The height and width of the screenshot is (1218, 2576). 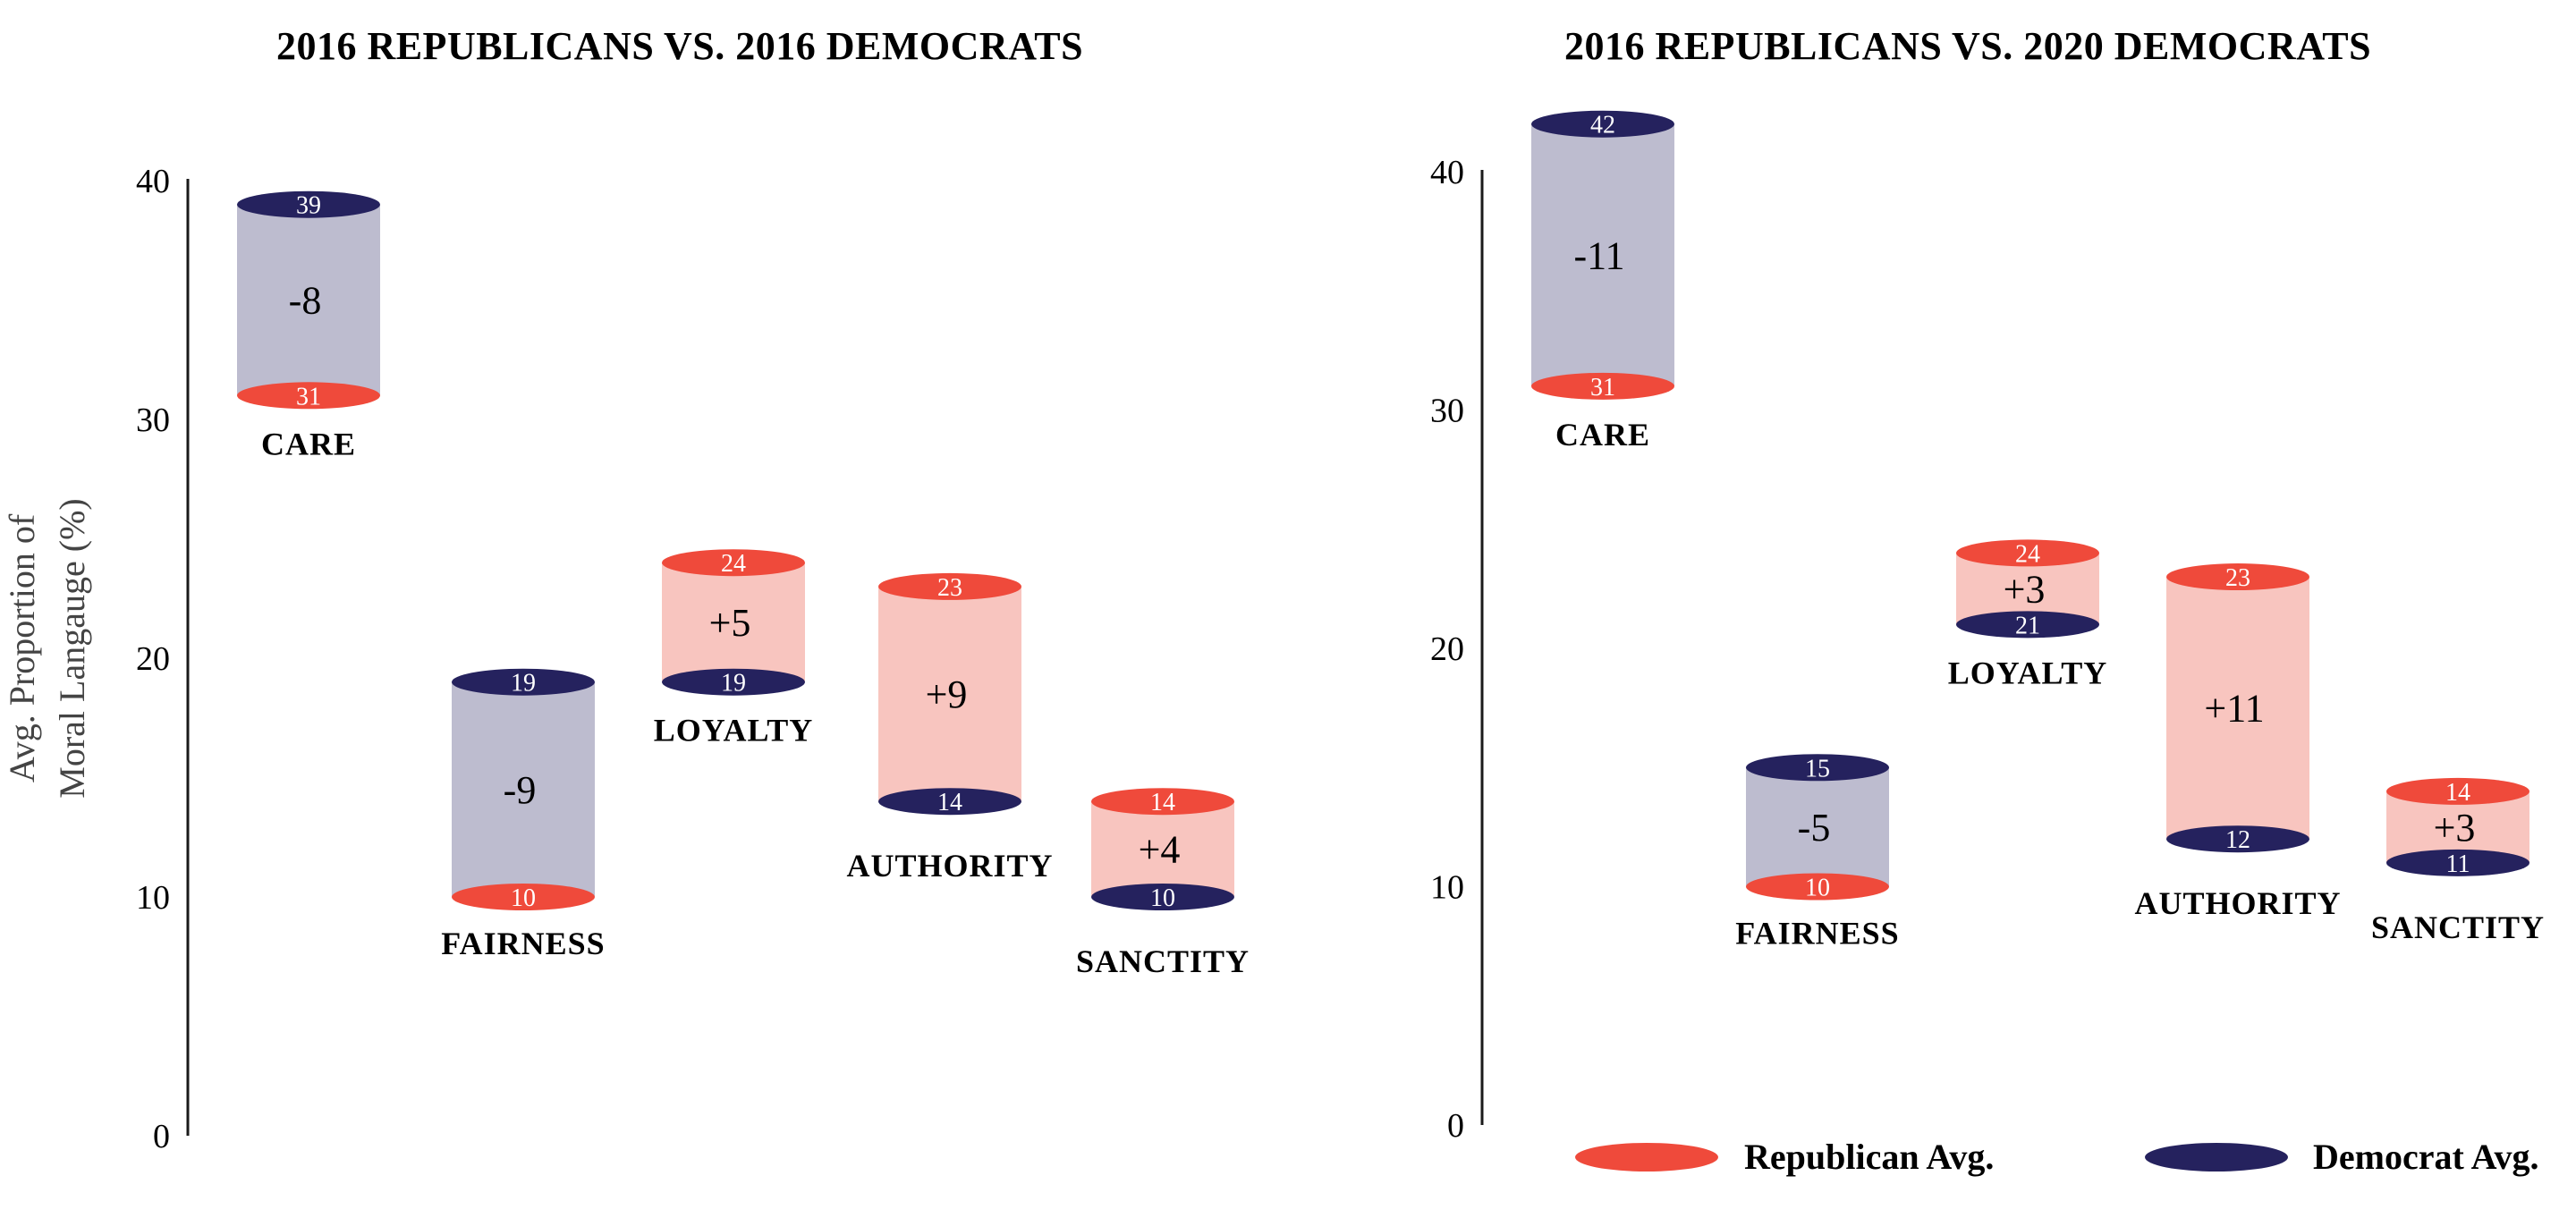 I want to click on bar-group-fairness: 15 10 -5 FAIRNESS, so click(x=1817, y=853).